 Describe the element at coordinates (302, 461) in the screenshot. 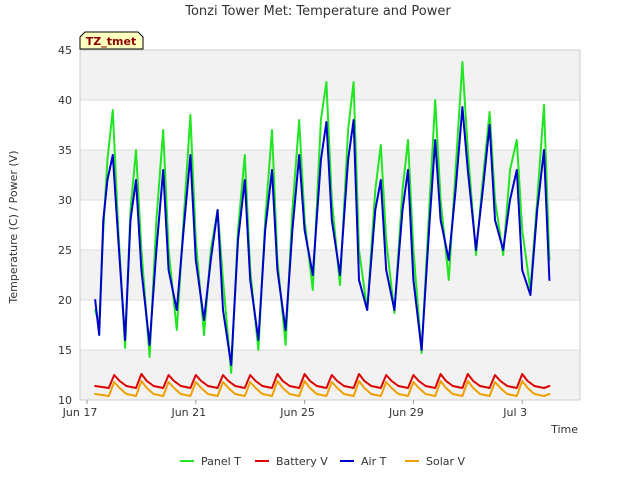

I see `legend-label: Battery V` at that location.